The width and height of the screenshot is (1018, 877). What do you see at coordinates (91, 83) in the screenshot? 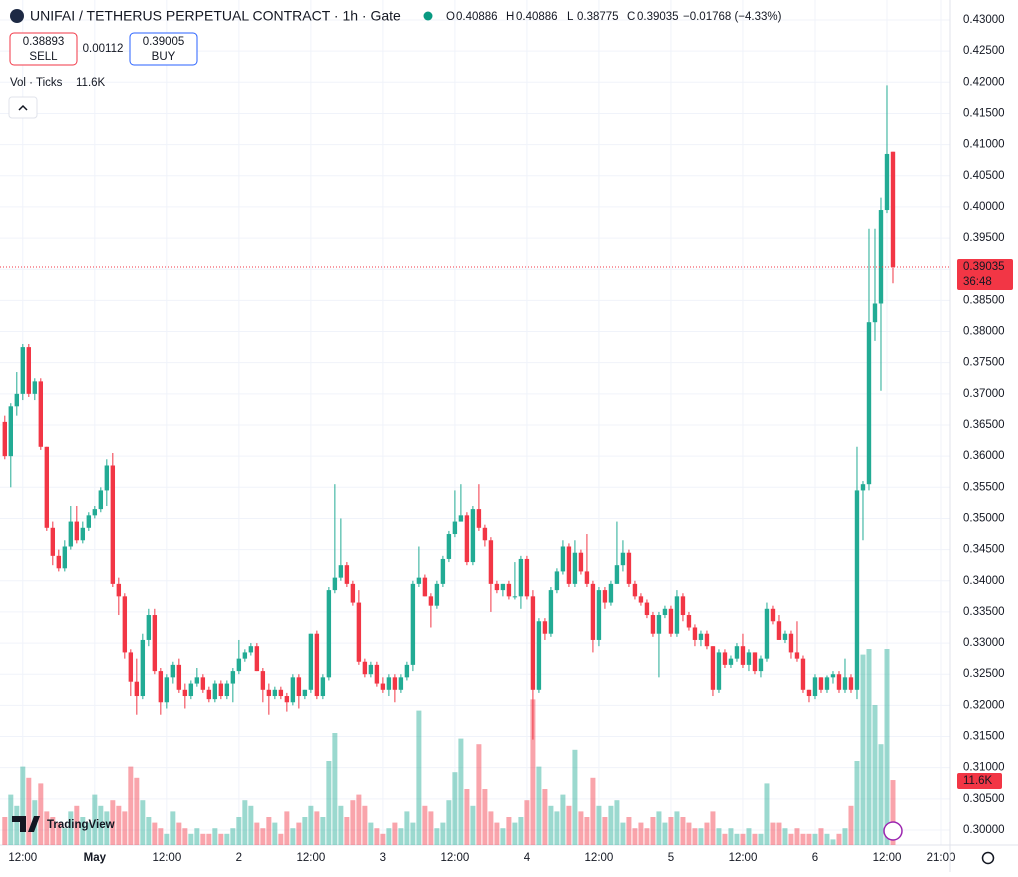
I see `volume-value: 11.6K` at bounding box center [91, 83].